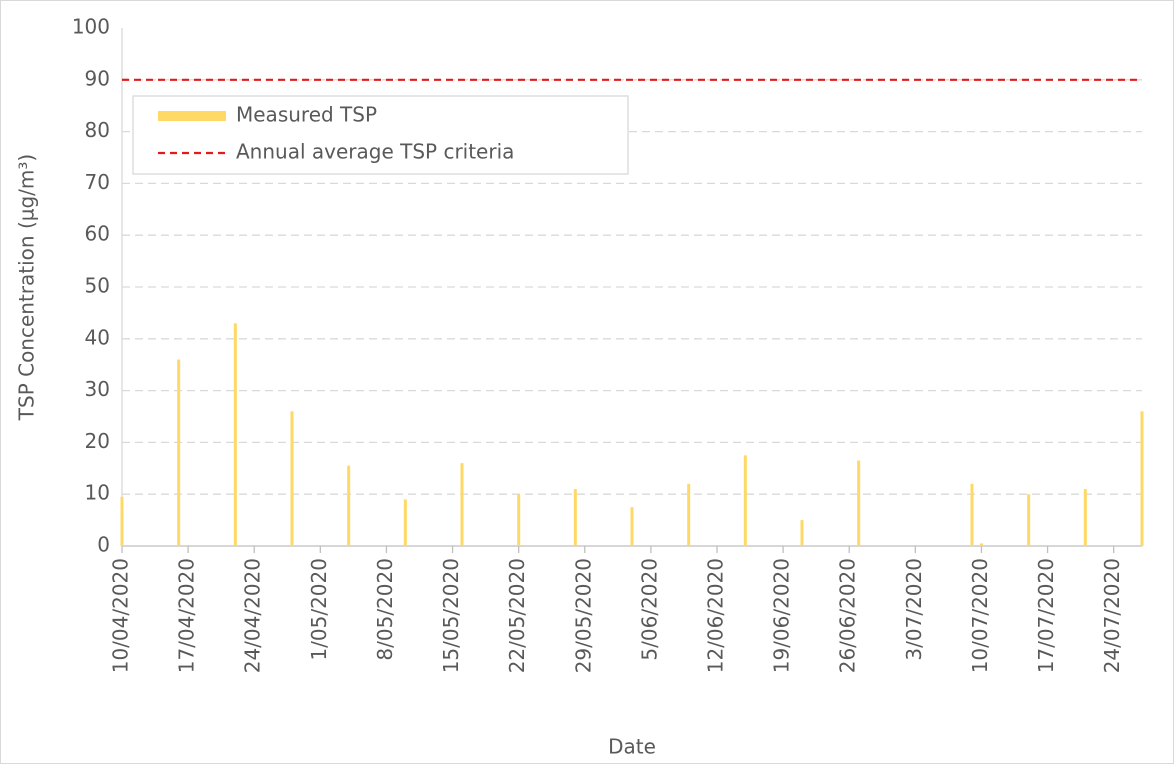 This screenshot has width=1174, height=764. Describe the element at coordinates (91, 27) in the screenshot. I see `y-tick-label: 100` at that location.